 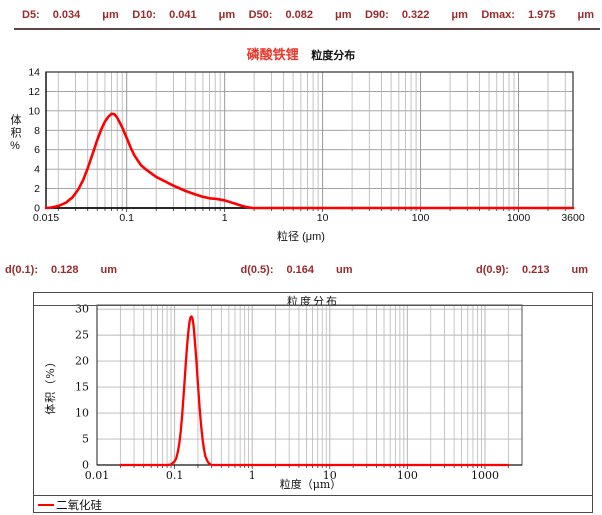 I want to click on legend-label: 二氧化硅, so click(x=79, y=505).